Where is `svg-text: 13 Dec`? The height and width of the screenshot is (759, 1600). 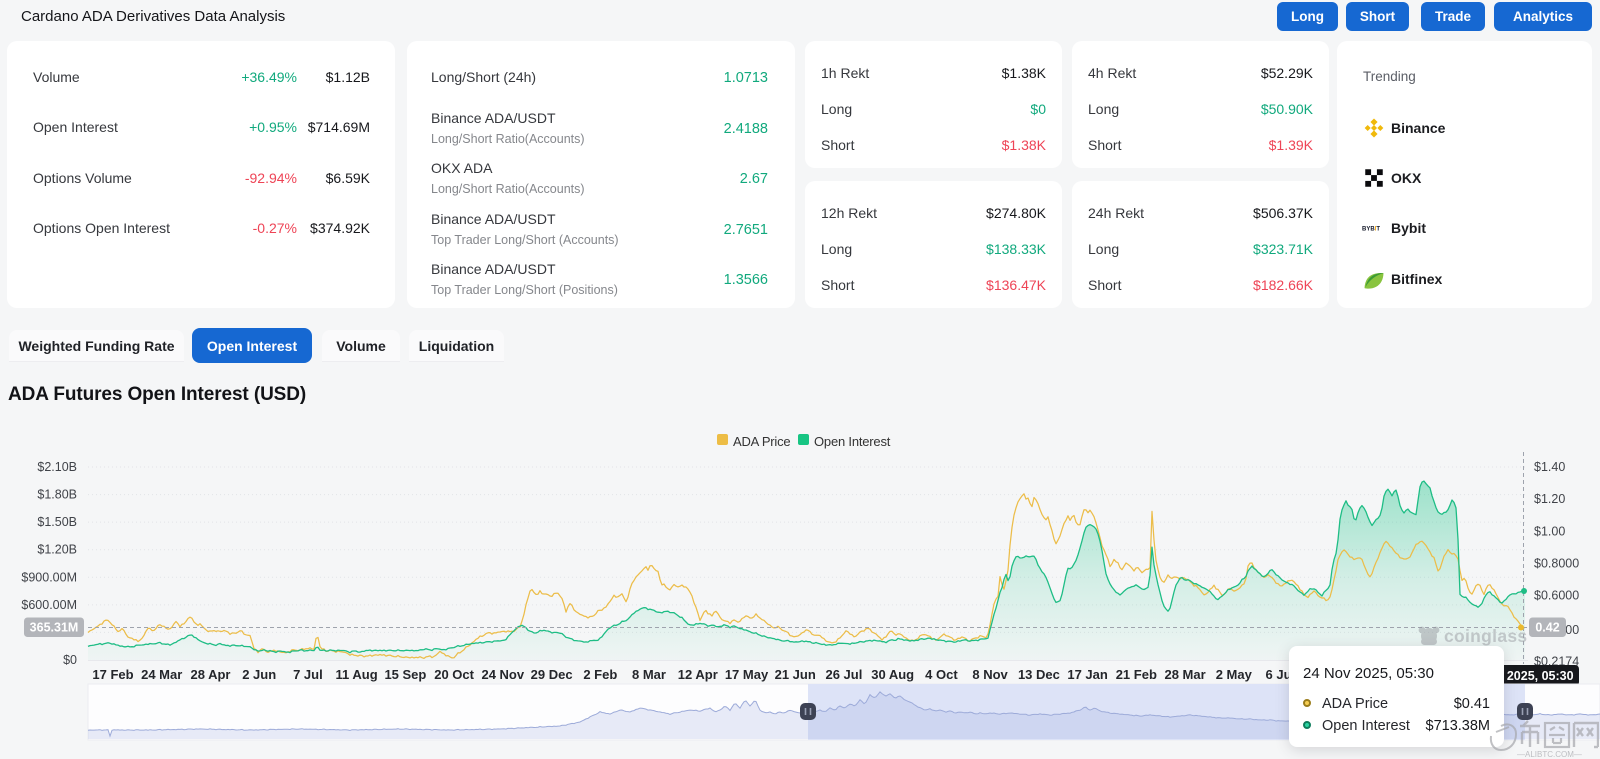 svg-text: 13 Dec is located at coordinates (1039, 674).